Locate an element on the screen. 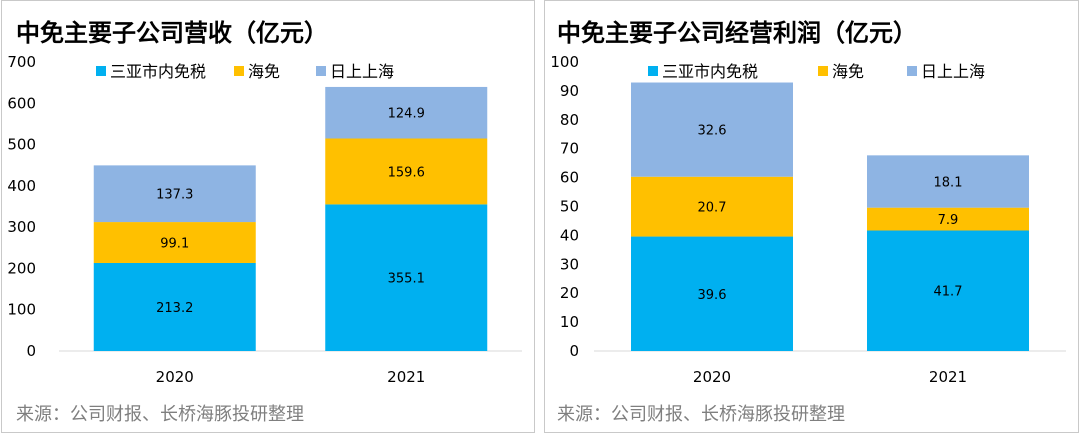  profit-y-tick-label: 80 is located at coordinates (569, 120).